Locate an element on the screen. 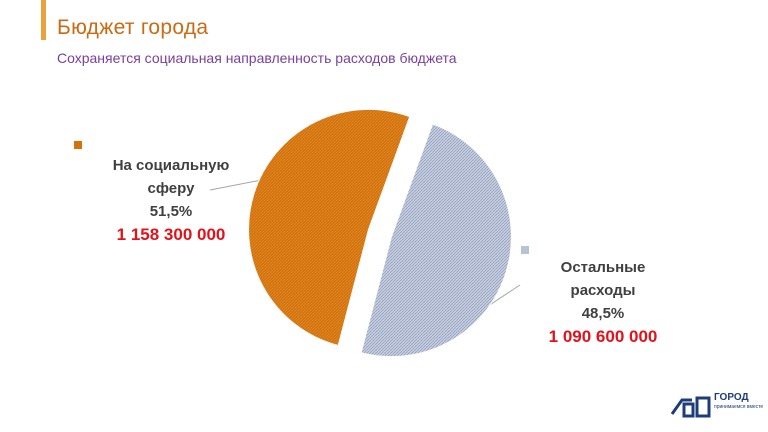 The height and width of the screenshot is (432, 768). logo-text: ГОРОД is located at coordinates (731, 397).